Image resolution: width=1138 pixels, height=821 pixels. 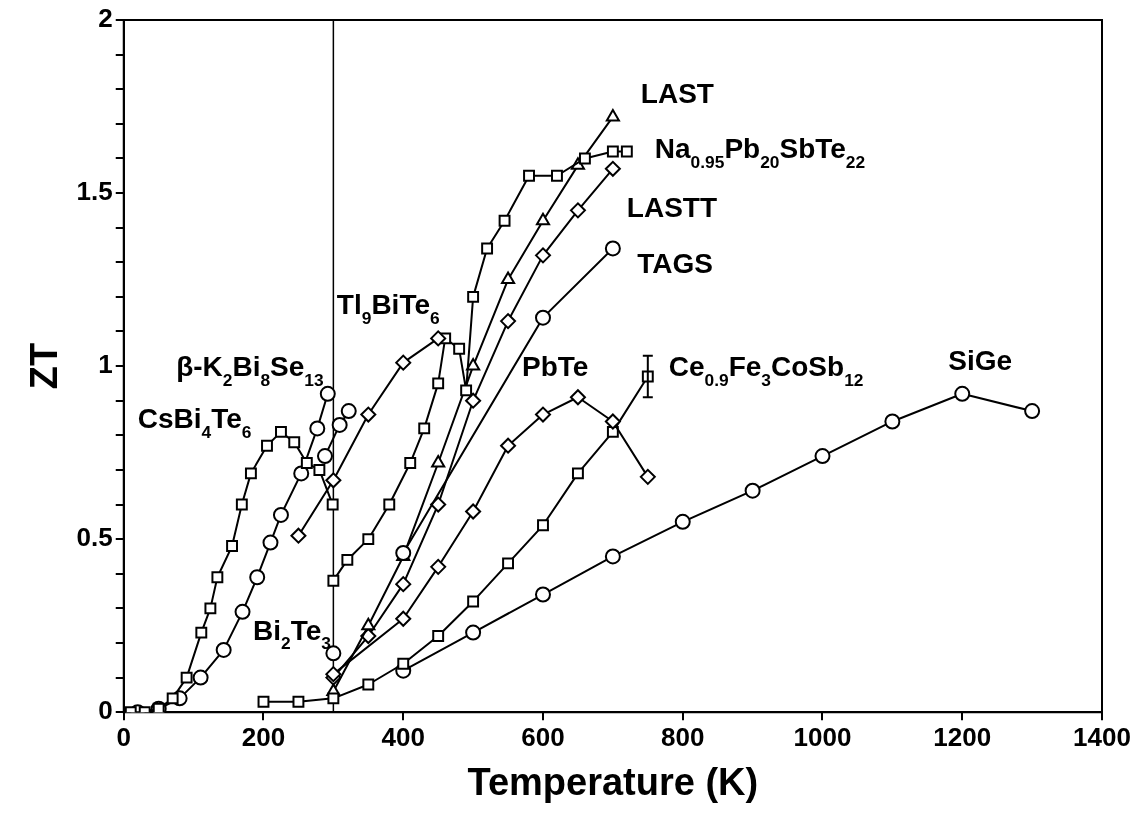 I want to click on x-axis-title: Temperature (K), so click(x=613, y=781).